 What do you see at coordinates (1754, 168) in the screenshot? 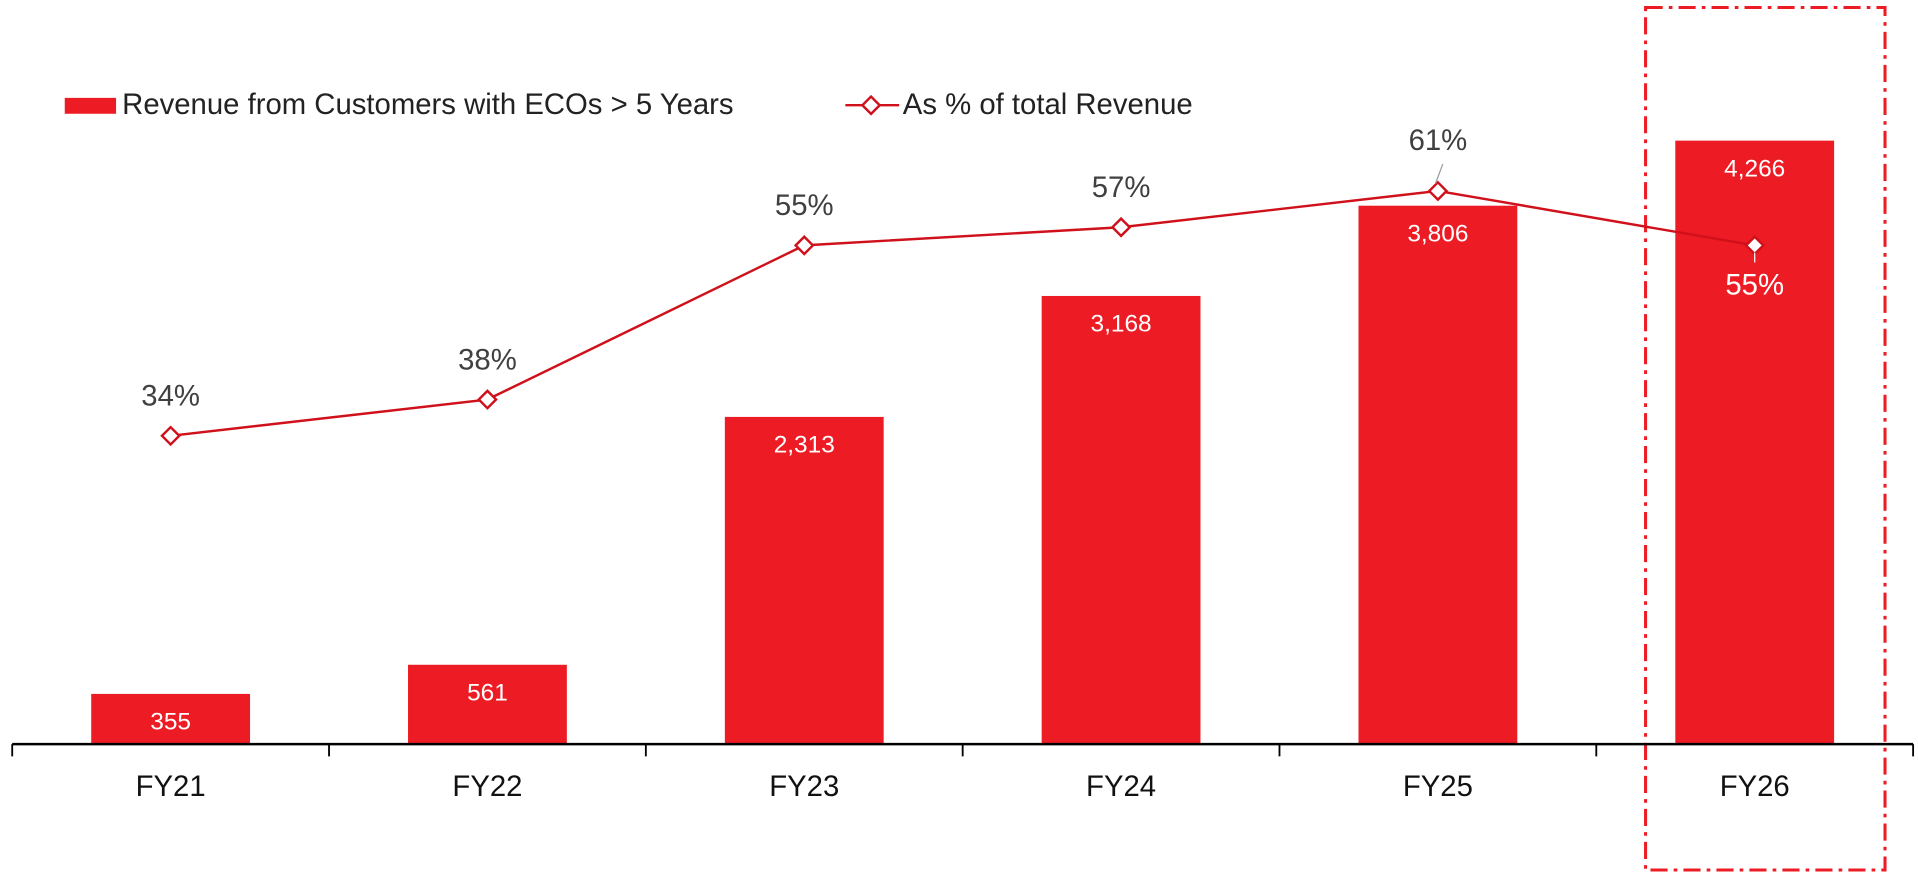
I see `bar-value-label: 4,266` at bounding box center [1754, 168].